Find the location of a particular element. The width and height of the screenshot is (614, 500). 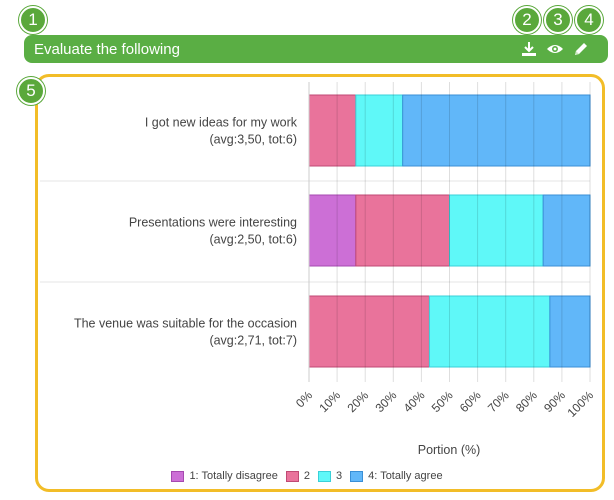

x-tick-label: 30% is located at coordinates (386, 401).